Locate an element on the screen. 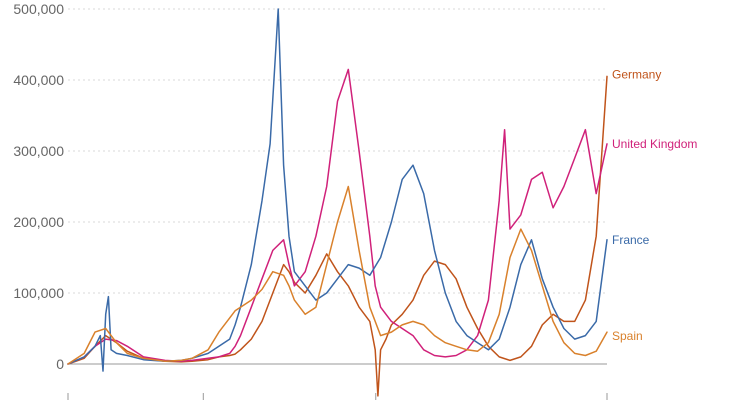 This screenshot has width=735, height=400. x-axis-ticks is located at coordinates (337, 396).